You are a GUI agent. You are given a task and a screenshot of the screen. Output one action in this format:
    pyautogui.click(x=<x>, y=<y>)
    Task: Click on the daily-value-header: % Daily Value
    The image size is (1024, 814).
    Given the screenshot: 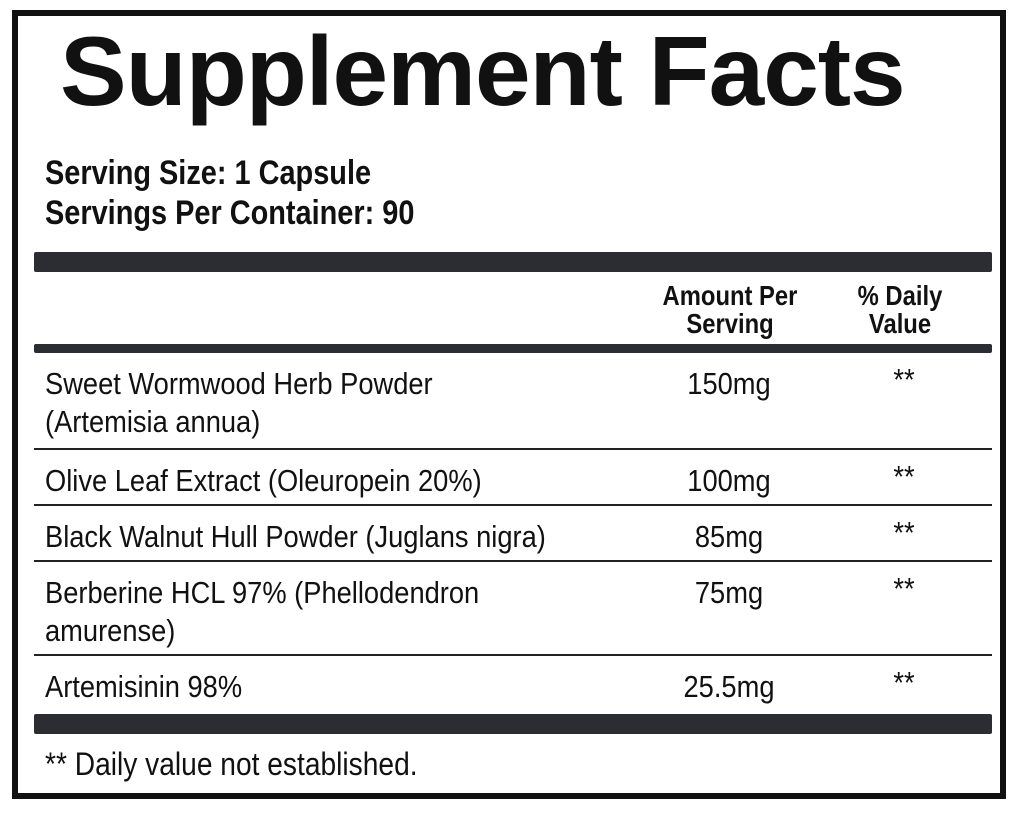 What is the action you would take?
    pyautogui.click(x=900, y=310)
    